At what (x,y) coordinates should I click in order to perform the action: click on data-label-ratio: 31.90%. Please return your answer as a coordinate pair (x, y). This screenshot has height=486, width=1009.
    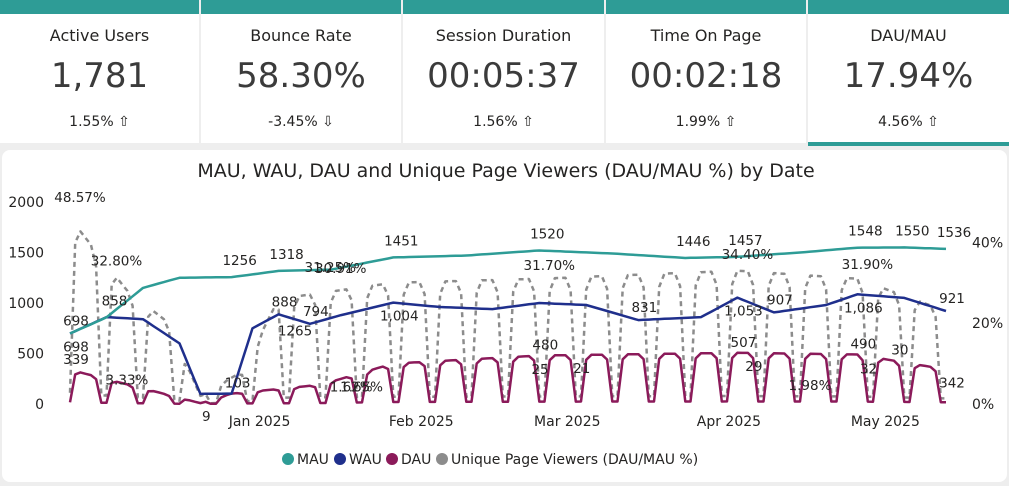
    Looking at the image, I should click on (868, 265).